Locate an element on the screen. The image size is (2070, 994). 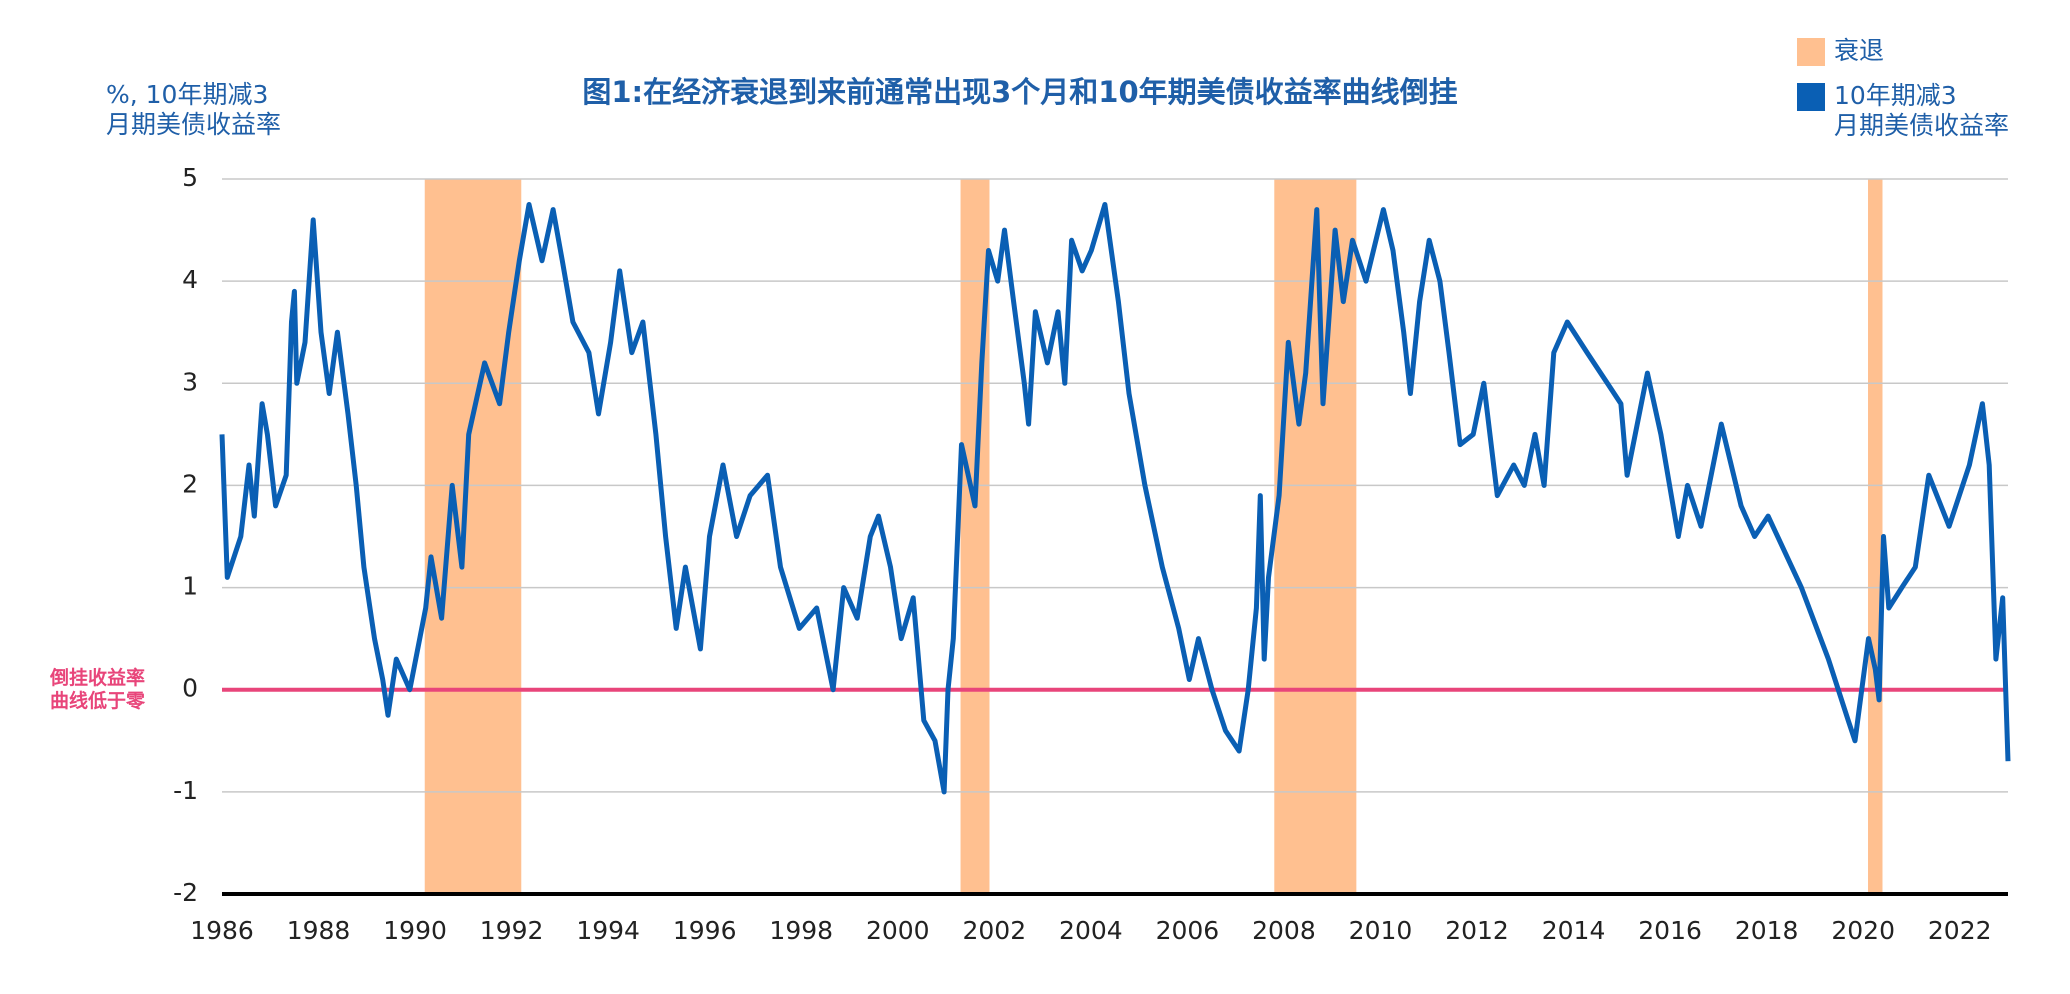
x-tick-label: 1994 is located at coordinates (608, 930).